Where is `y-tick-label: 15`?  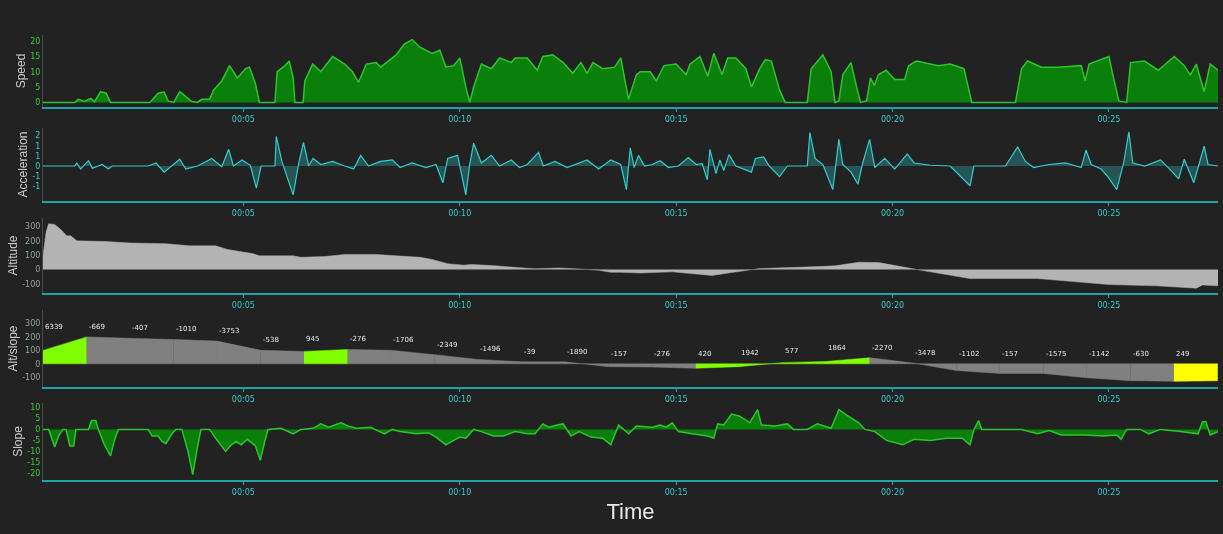 y-tick-label: 15 is located at coordinates (35, 57).